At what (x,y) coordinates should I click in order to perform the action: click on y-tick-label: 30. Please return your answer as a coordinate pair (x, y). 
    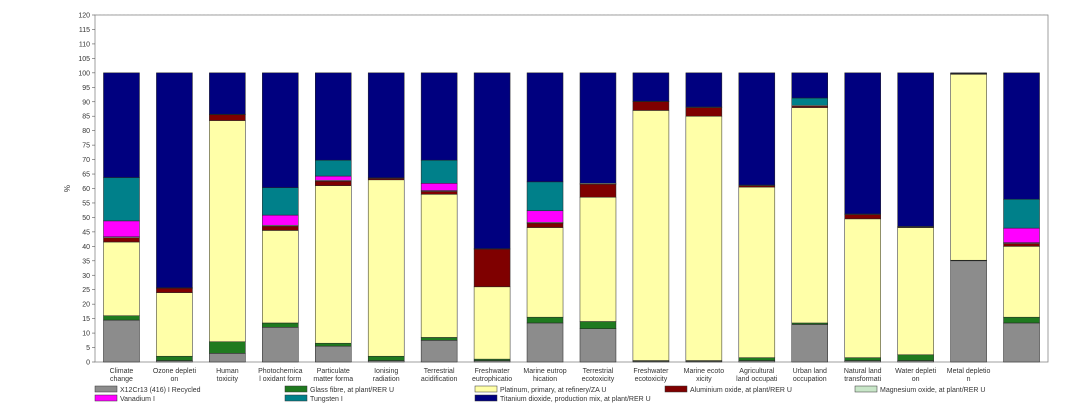
    Looking at the image, I should click on (86, 276).